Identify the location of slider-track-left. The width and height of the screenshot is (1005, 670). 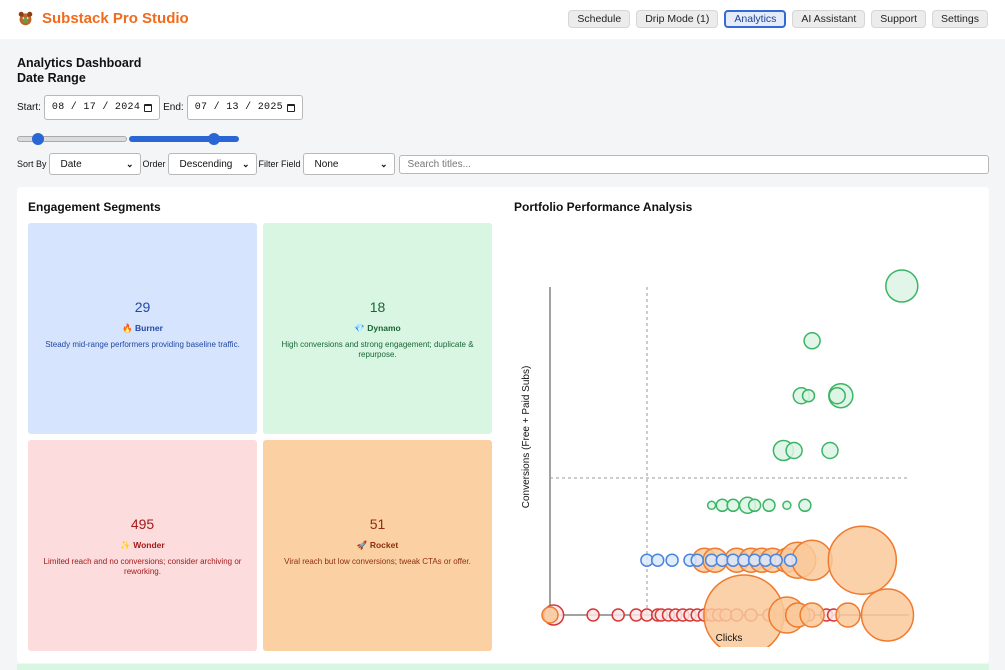
(72, 139).